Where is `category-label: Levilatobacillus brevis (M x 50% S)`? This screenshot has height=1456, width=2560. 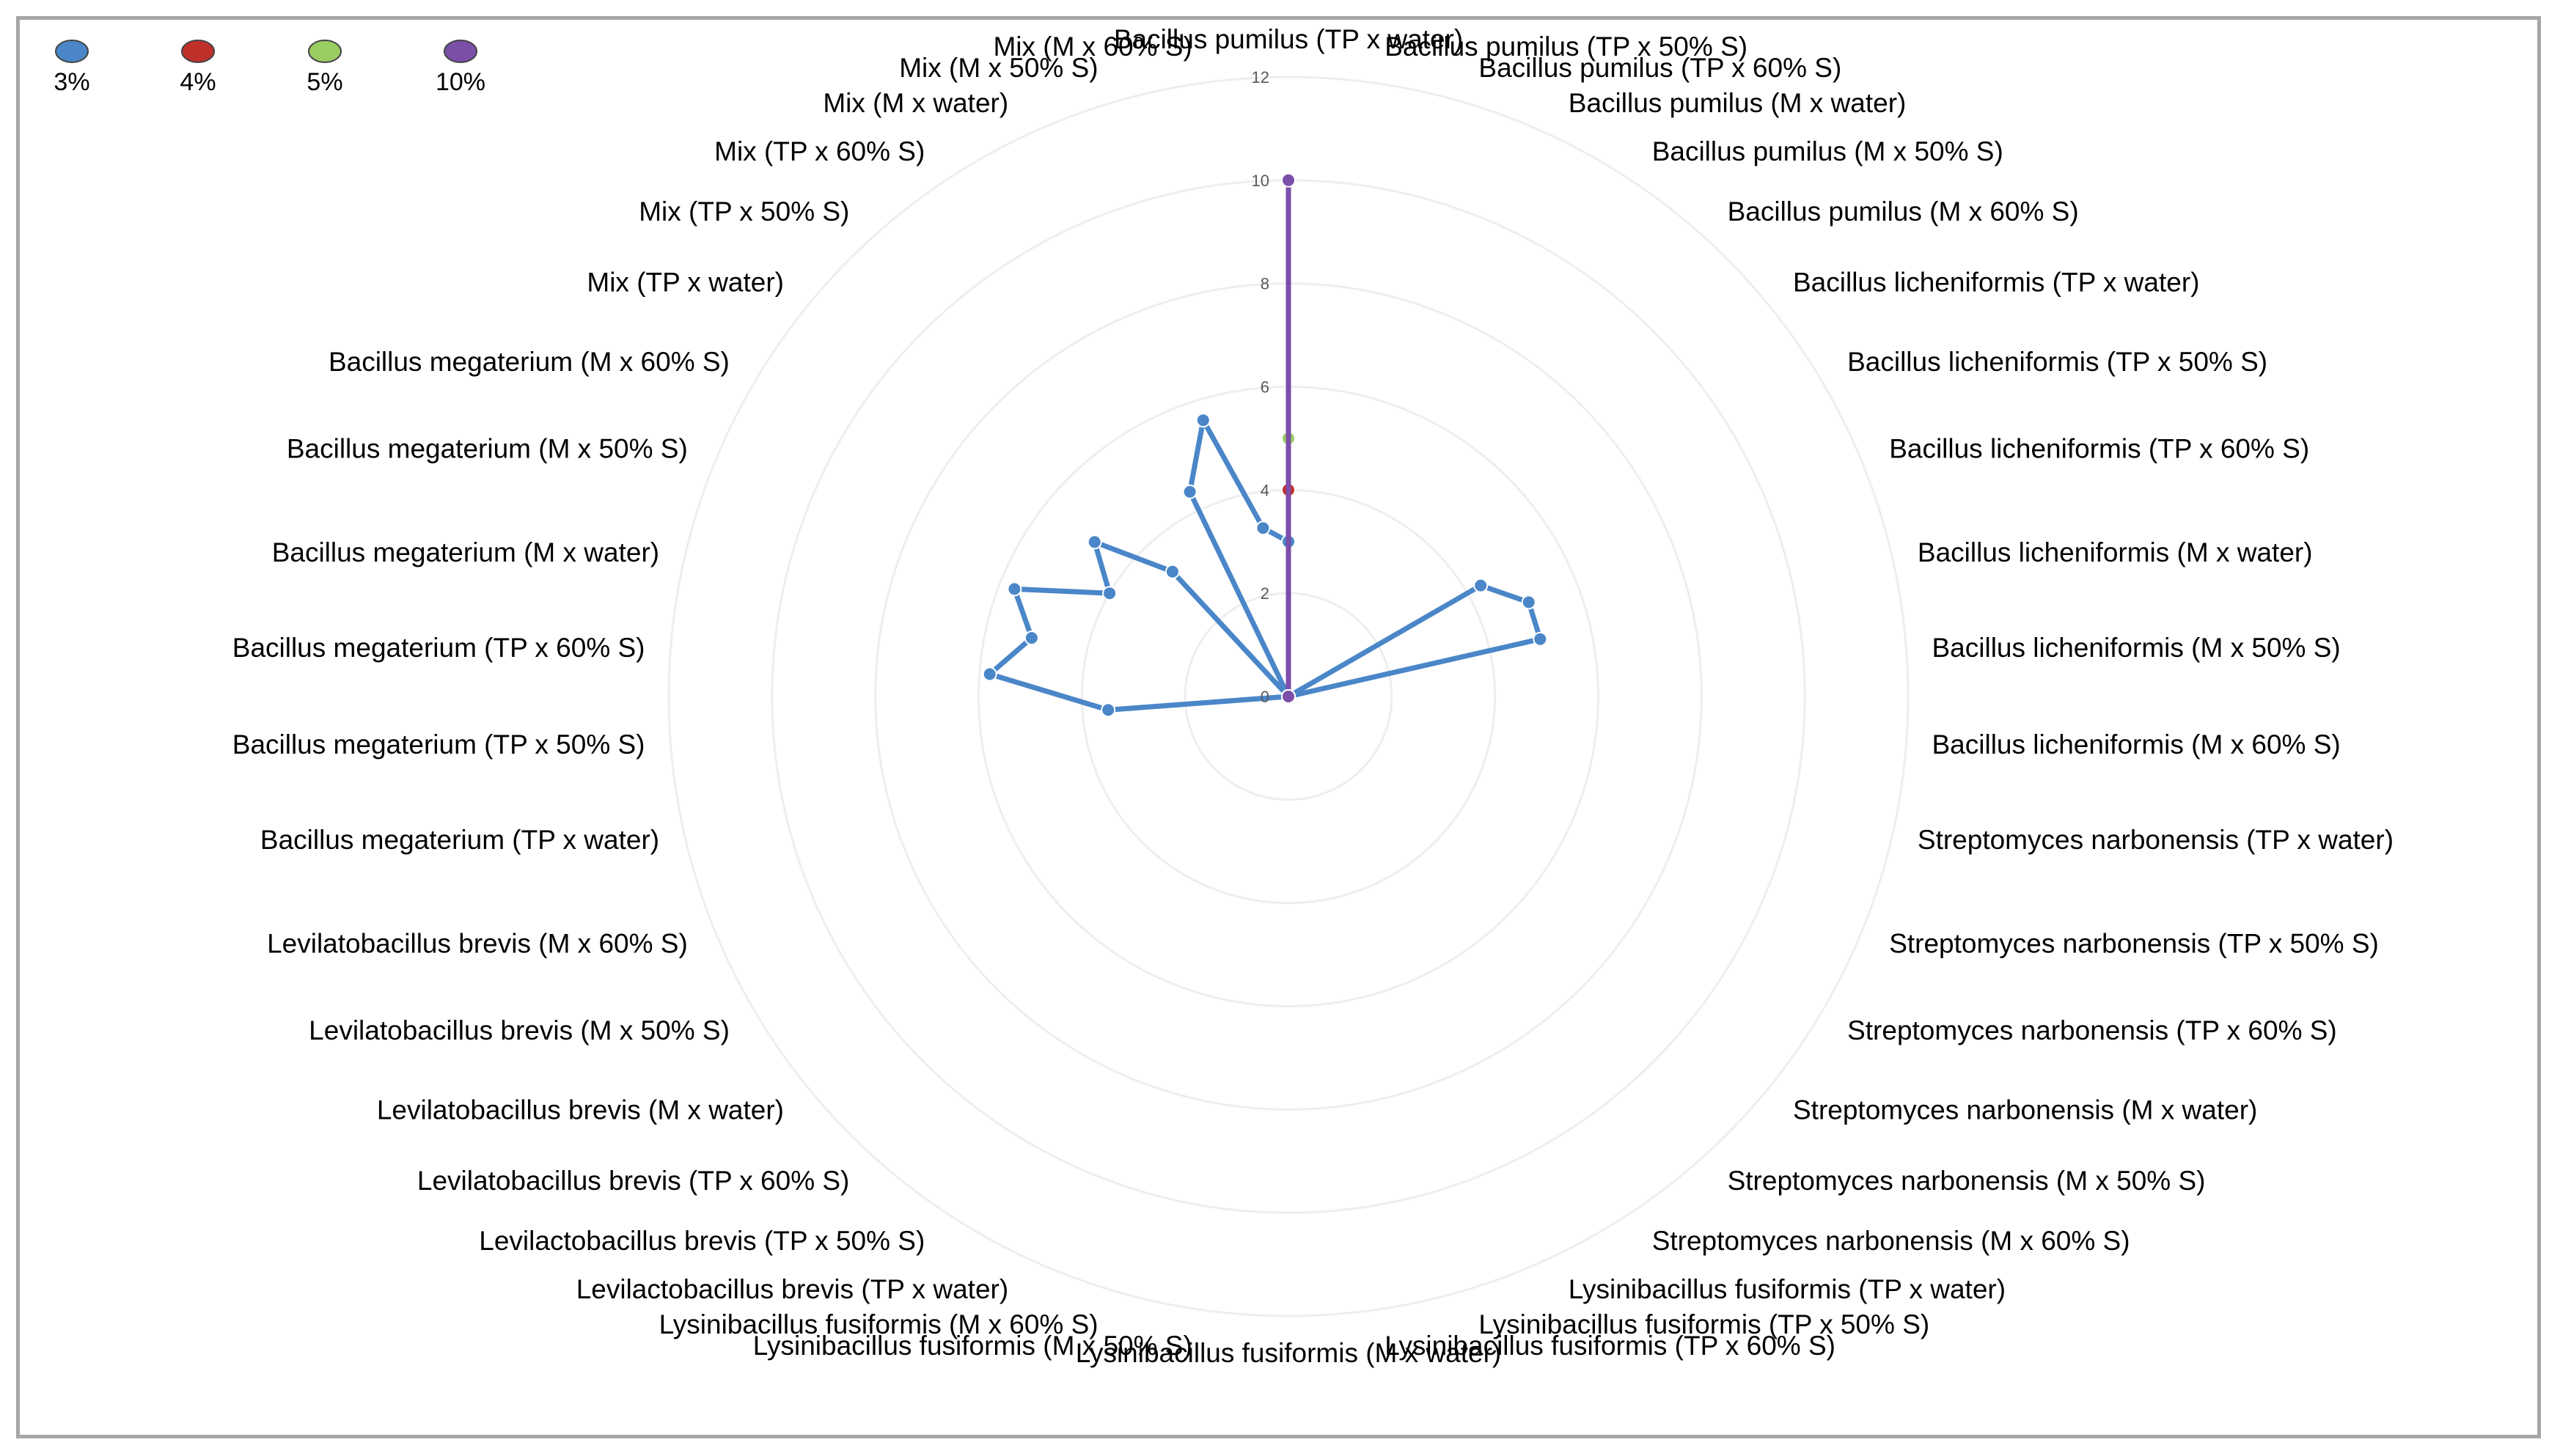 category-label: Levilatobacillus brevis (M x 50% S) is located at coordinates (519, 1030).